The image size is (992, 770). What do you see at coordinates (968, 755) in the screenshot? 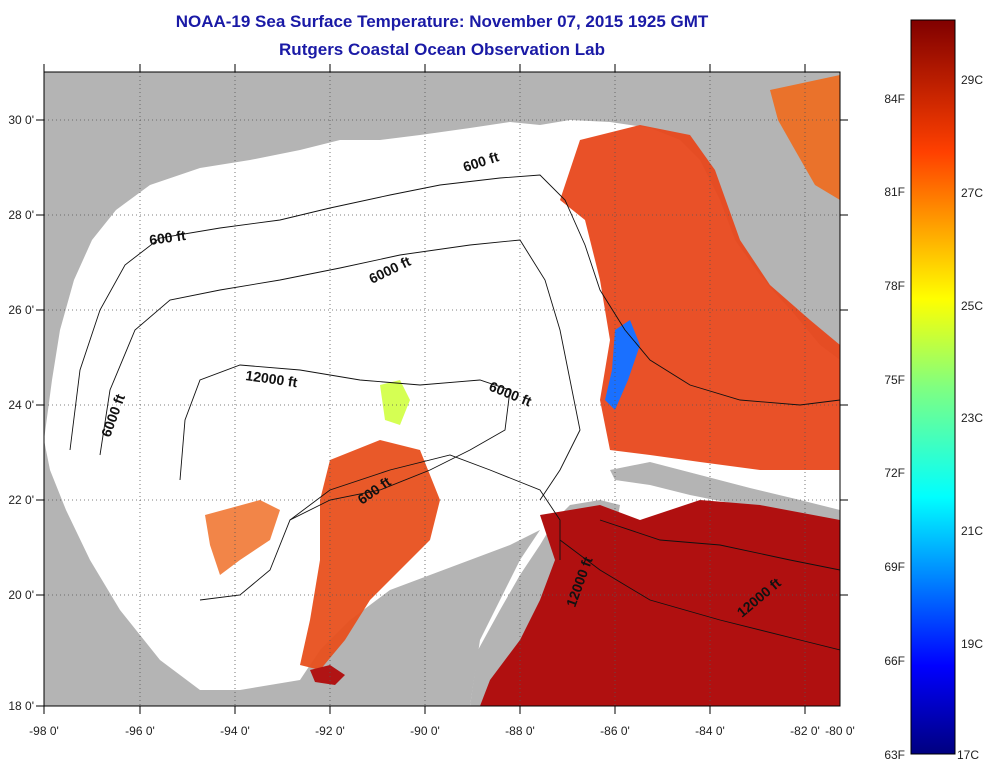
I see `colorbar-label-c: 17C` at bounding box center [968, 755].